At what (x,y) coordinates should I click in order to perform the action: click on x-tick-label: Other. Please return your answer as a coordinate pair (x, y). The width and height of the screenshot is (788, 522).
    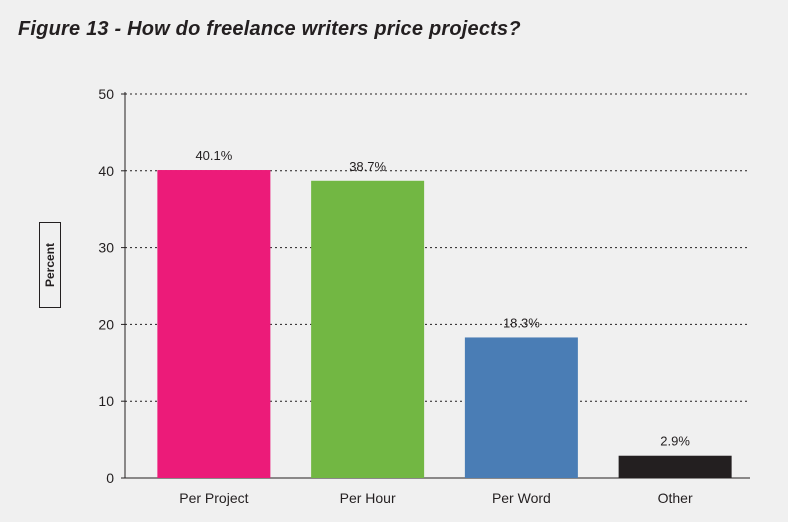
    Looking at the image, I should click on (675, 498).